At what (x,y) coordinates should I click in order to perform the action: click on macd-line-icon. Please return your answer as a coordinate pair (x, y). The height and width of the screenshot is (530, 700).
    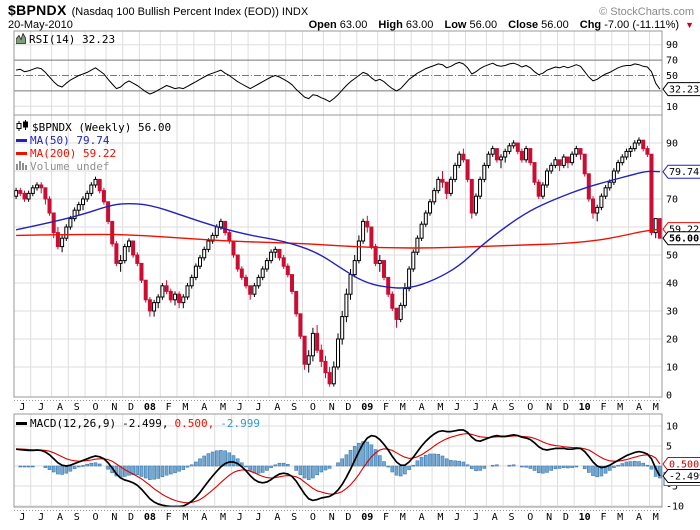
    Looking at the image, I should click on (21, 423).